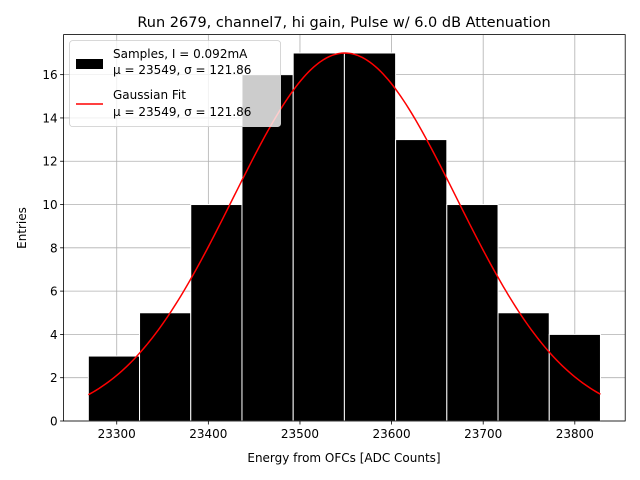  Describe the element at coordinates (117, 434) in the screenshot. I see `x-tick-label: 23300` at that location.